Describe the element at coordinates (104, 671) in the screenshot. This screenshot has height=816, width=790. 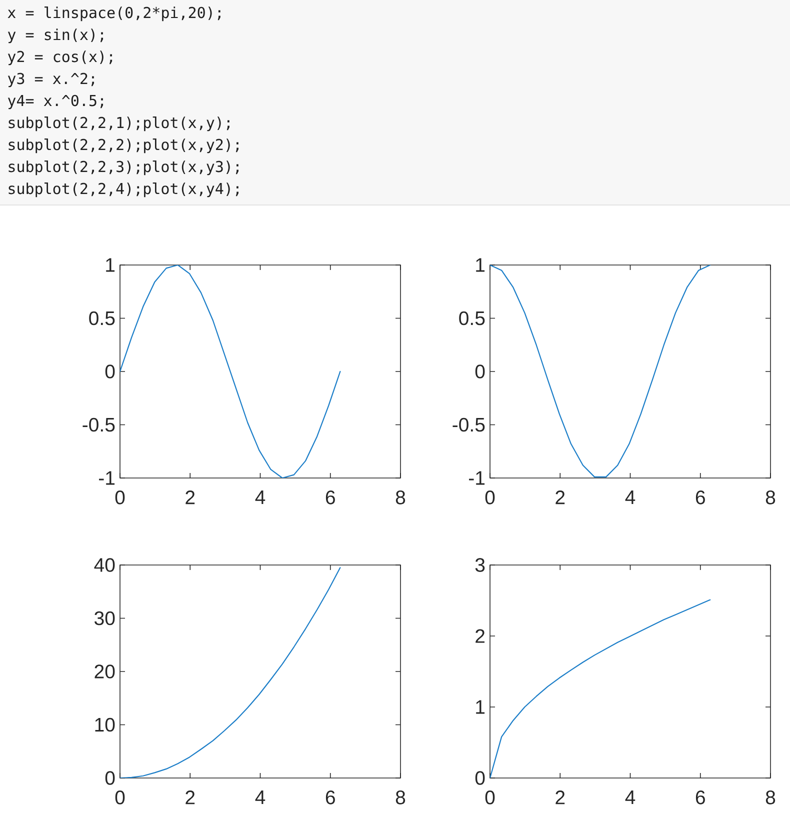
I see `y-tick-label: 20` at that location.